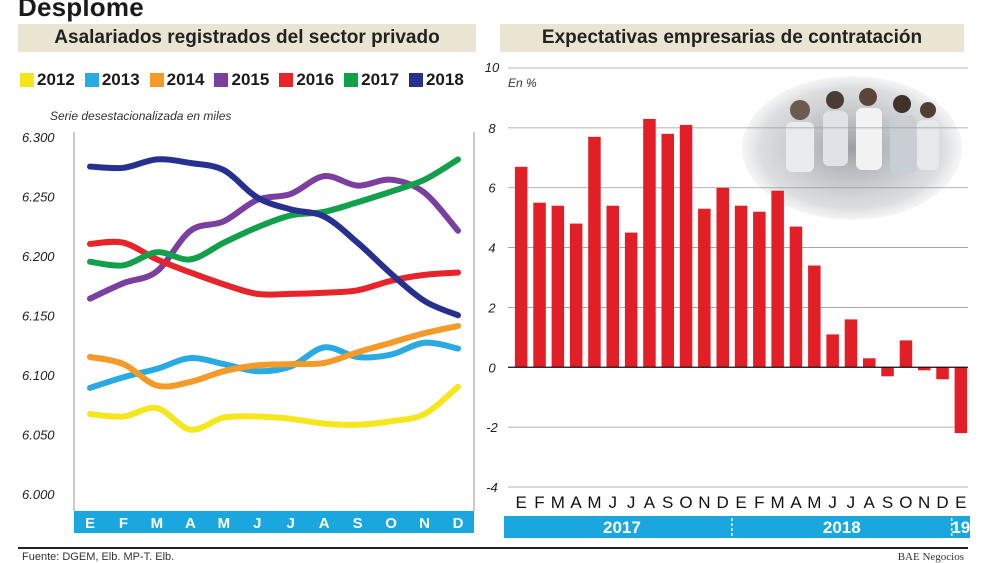 The width and height of the screenshot is (992, 563). What do you see at coordinates (56, 79) in the screenshot?
I see `legend-label: 2012` at bounding box center [56, 79].